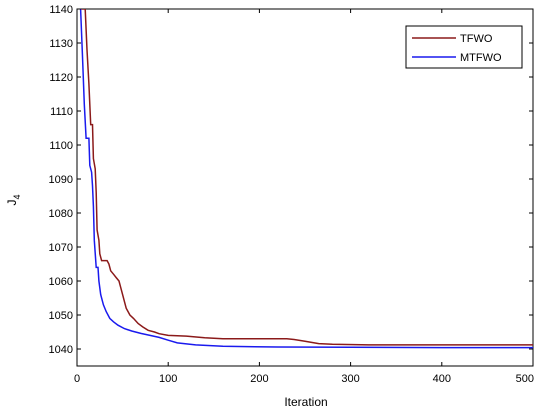 Image resolution: width=550 pixels, height=411 pixels. I want to click on x-tick-label: 200, so click(259, 379).